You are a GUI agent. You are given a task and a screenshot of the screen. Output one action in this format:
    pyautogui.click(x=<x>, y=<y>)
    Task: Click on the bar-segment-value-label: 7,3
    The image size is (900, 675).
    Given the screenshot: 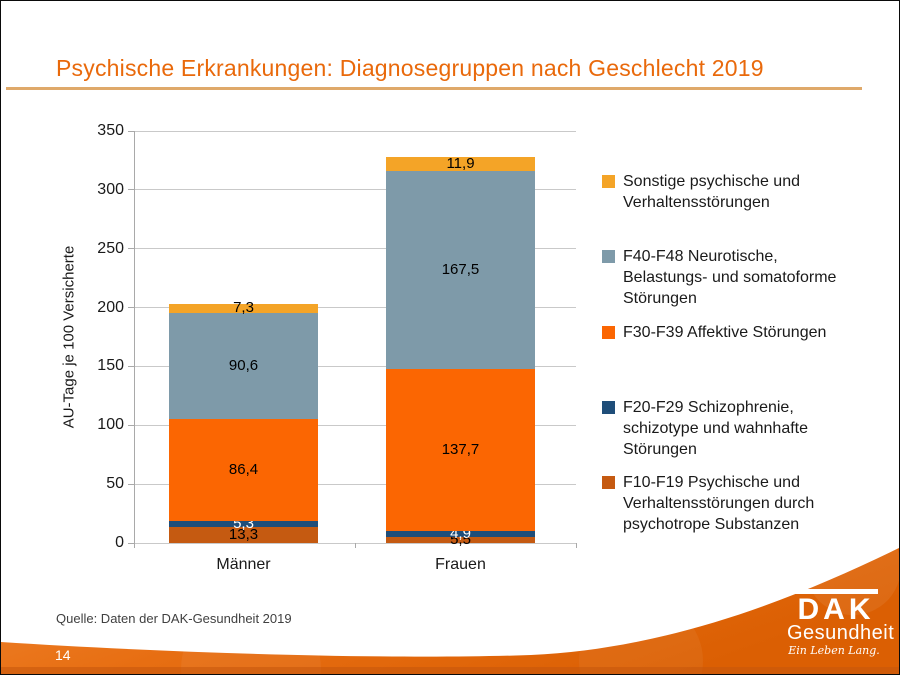 What is the action you would take?
    pyautogui.click(x=243, y=308)
    